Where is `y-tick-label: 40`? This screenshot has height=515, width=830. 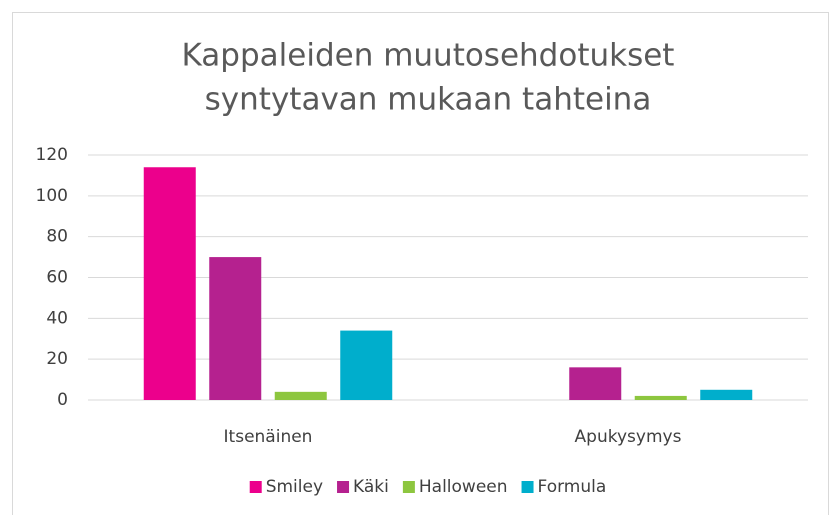 y-tick-label: 40 is located at coordinates (57, 318).